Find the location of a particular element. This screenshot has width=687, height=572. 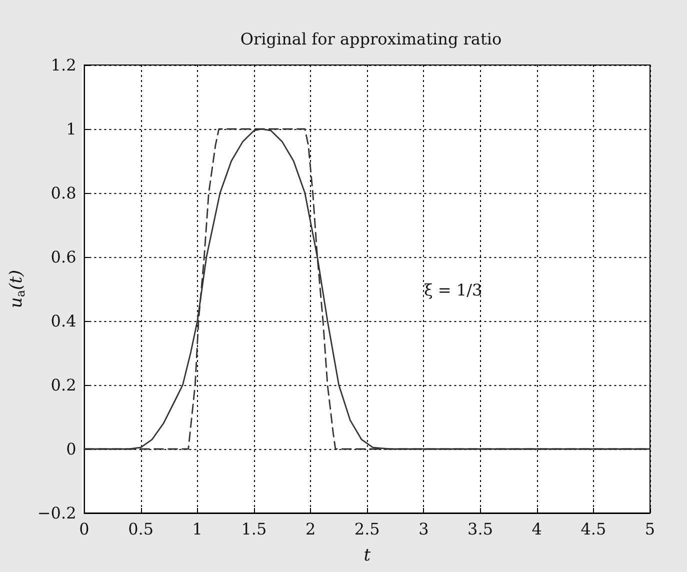

x-tick-label: 3.5 is located at coordinates (480, 529).